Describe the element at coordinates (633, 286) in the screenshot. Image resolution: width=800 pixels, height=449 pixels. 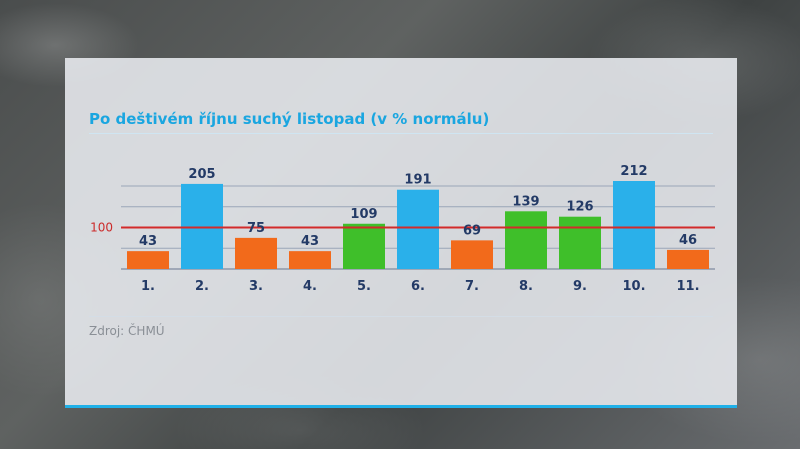
I see `category-label: 10.` at that location.